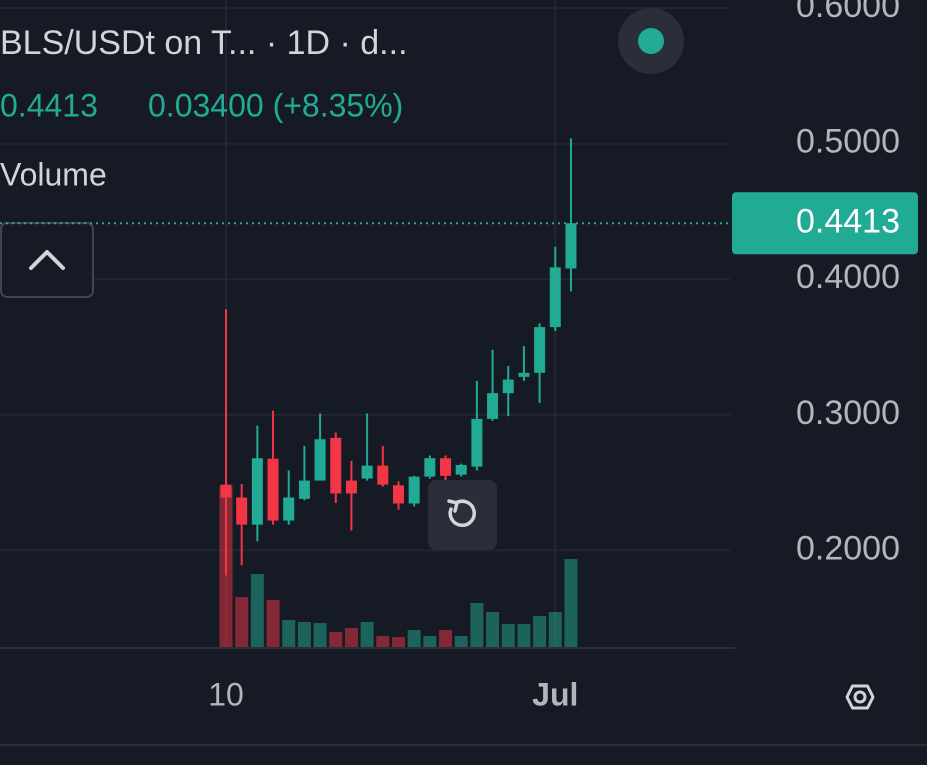 The image size is (927, 765). Describe the element at coordinates (226, 694) in the screenshot. I see `x-tick-label: 10` at that location.